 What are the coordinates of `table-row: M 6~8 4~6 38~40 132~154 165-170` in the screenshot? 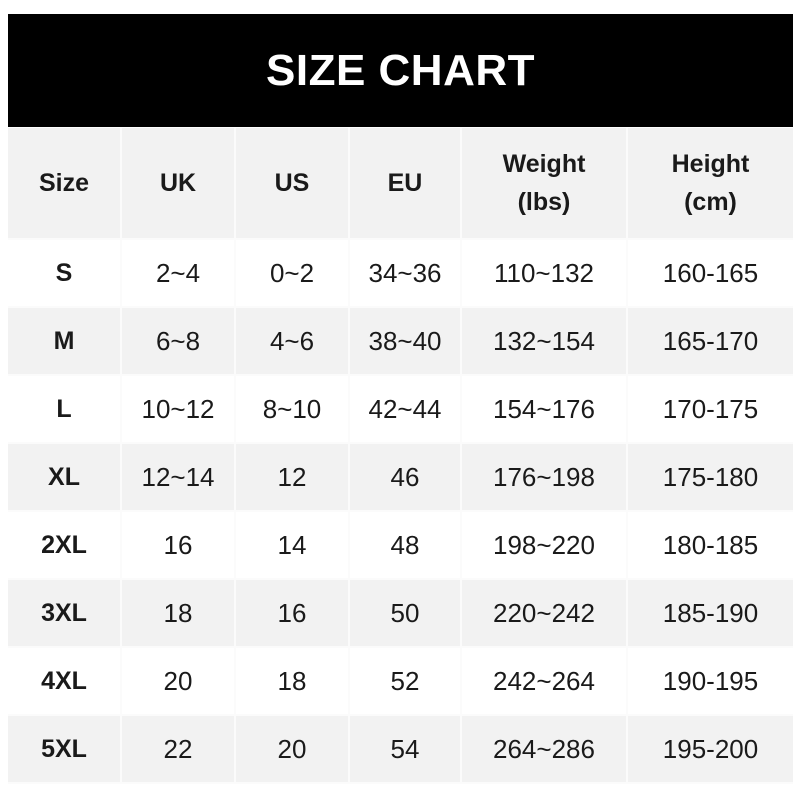 It's located at (400, 342).